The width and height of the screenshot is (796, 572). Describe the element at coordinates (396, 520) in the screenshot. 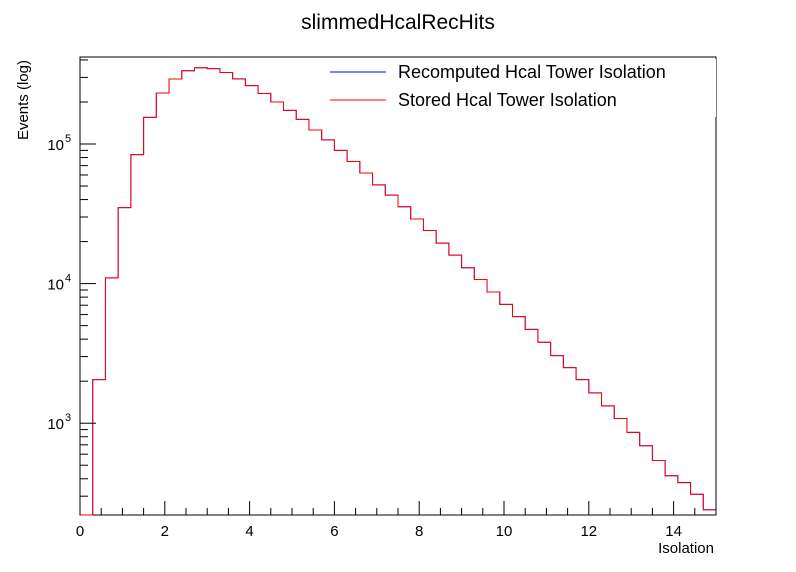

I see `x-axis: 0 2 4 6 8 10 12 14` at that location.